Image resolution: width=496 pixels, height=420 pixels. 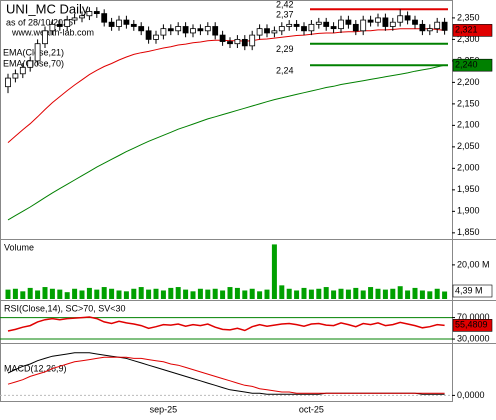 What do you see at coordinates (33, 63) in the screenshot?
I see `legend-entry: EMA(Close,70)` at bounding box center [33, 63].